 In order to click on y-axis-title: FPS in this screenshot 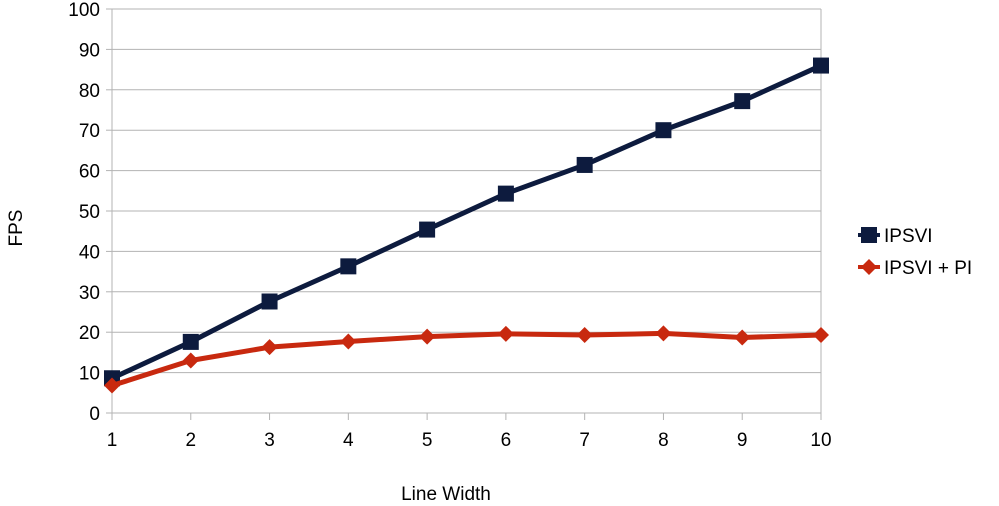, I will do `click(16, 228)`.